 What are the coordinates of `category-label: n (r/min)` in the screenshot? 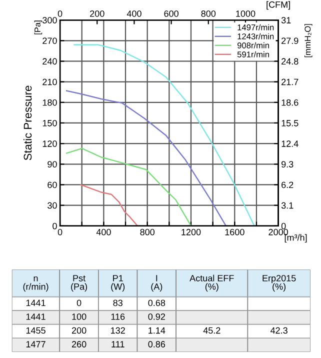 It's located at (35, 284).